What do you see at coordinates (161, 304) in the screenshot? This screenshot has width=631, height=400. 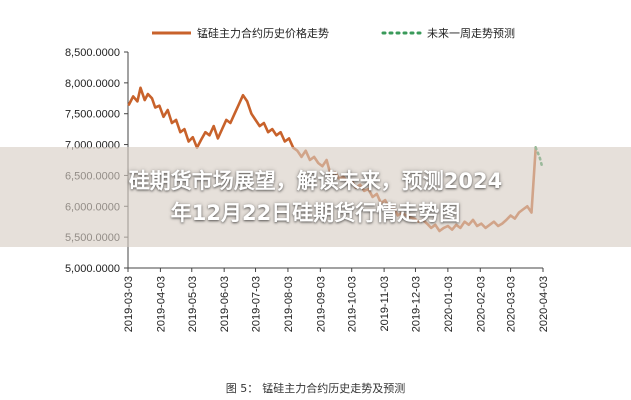 I see `x-tick-label: 2019-04-03` at bounding box center [161, 304].